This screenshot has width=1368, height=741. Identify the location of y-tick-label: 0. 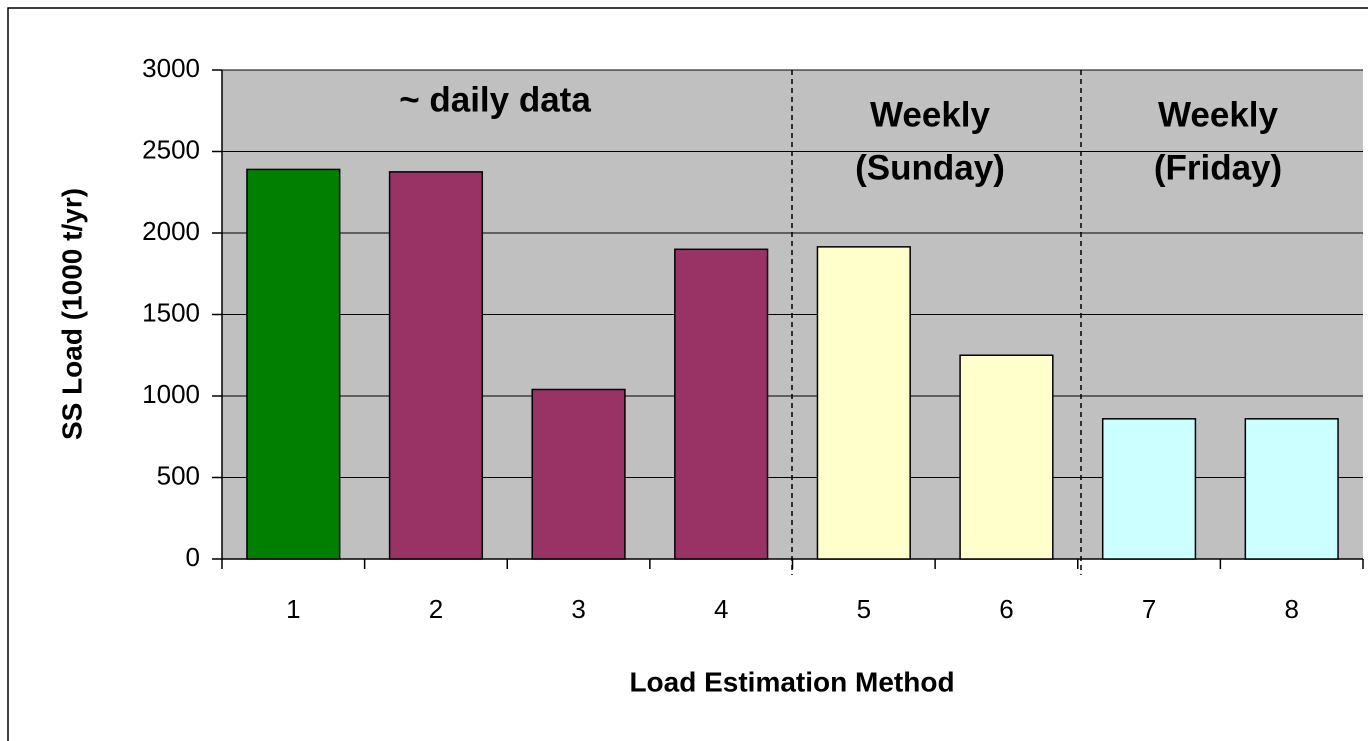
(193, 557).